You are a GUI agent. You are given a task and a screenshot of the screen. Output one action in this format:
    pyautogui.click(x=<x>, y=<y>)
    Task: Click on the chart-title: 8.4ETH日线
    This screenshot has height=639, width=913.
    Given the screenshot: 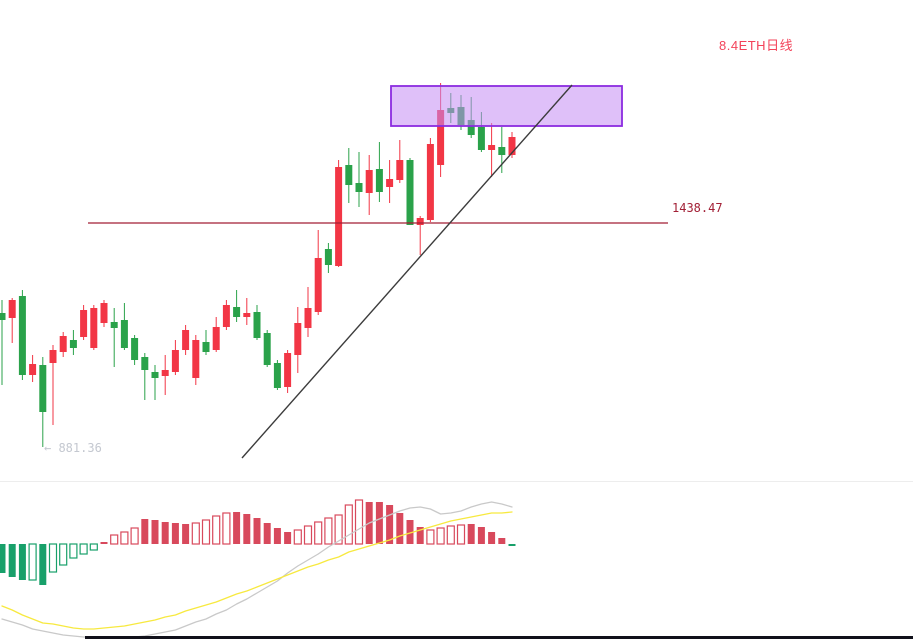 What is the action you would take?
    pyautogui.click(x=756, y=45)
    